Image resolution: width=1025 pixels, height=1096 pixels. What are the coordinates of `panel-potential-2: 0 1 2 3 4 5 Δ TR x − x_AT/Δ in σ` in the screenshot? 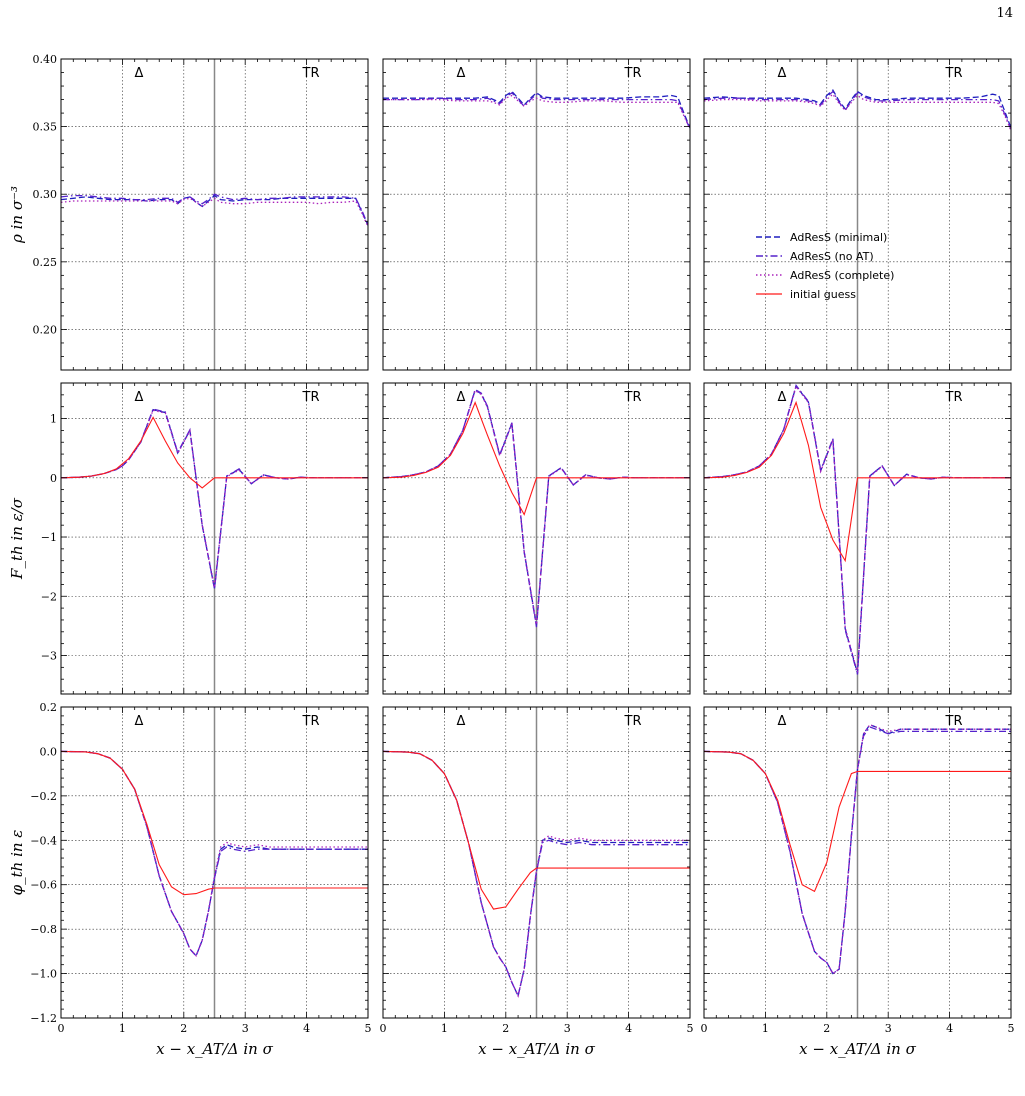 It's located at (537, 882).